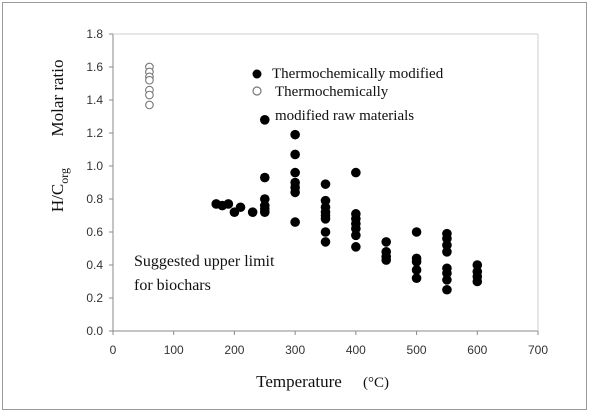 The image size is (591, 414). What do you see at coordinates (94, 331) in the screenshot?
I see `y-tick-label: 0.0` at bounding box center [94, 331].